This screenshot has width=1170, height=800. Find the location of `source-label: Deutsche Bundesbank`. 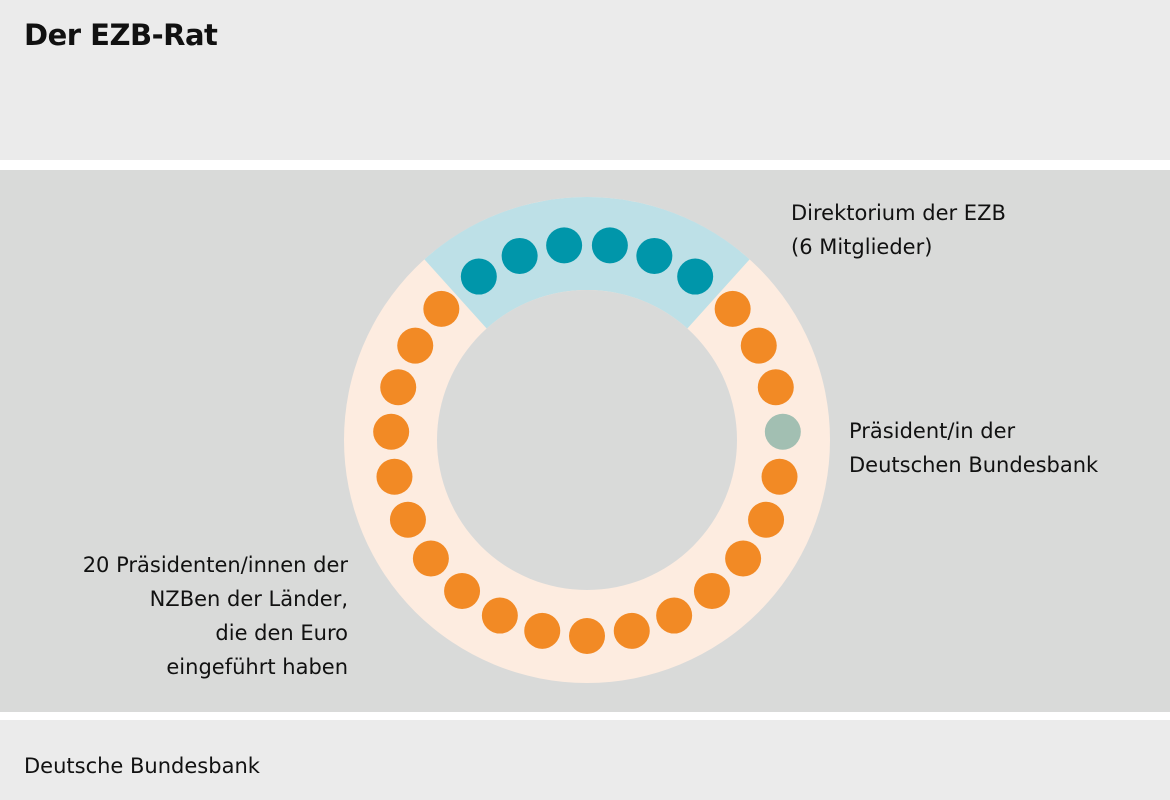

source-label: Deutsche Bundesbank is located at coordinates (142, 766).